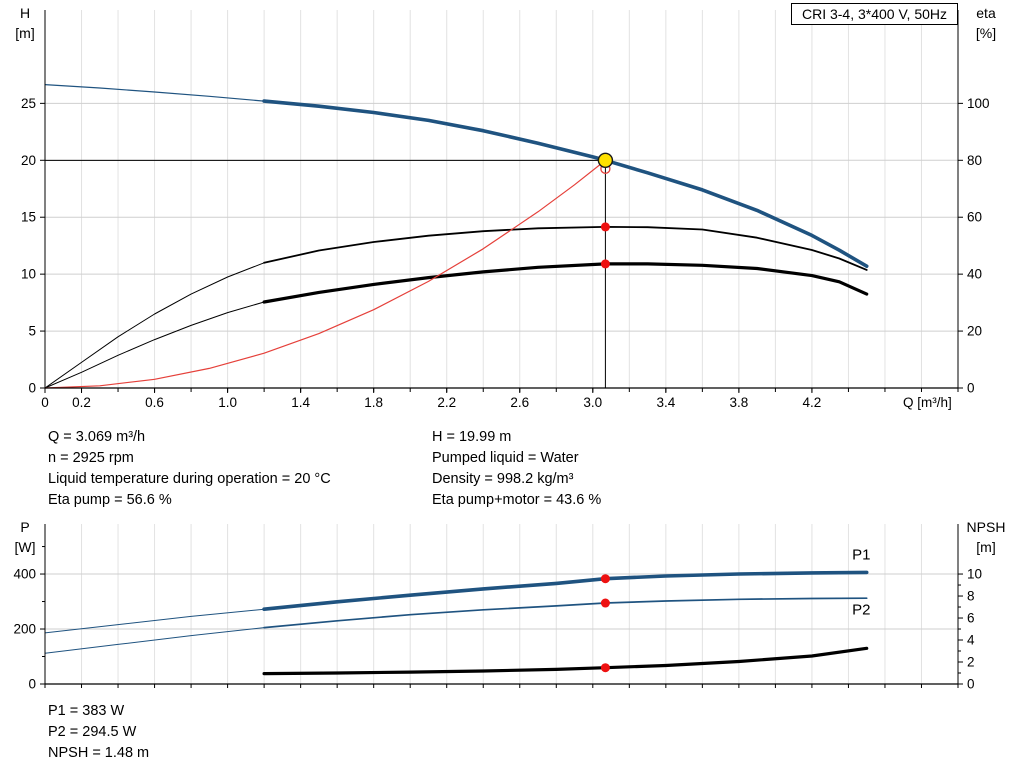 Image resolution: width=1024 pixels, height=781 pixels. What do you see at coordinates (665, 402) in the screenshot?
I see `x-tick-label: 3.4` at bounding box center [665, 402].